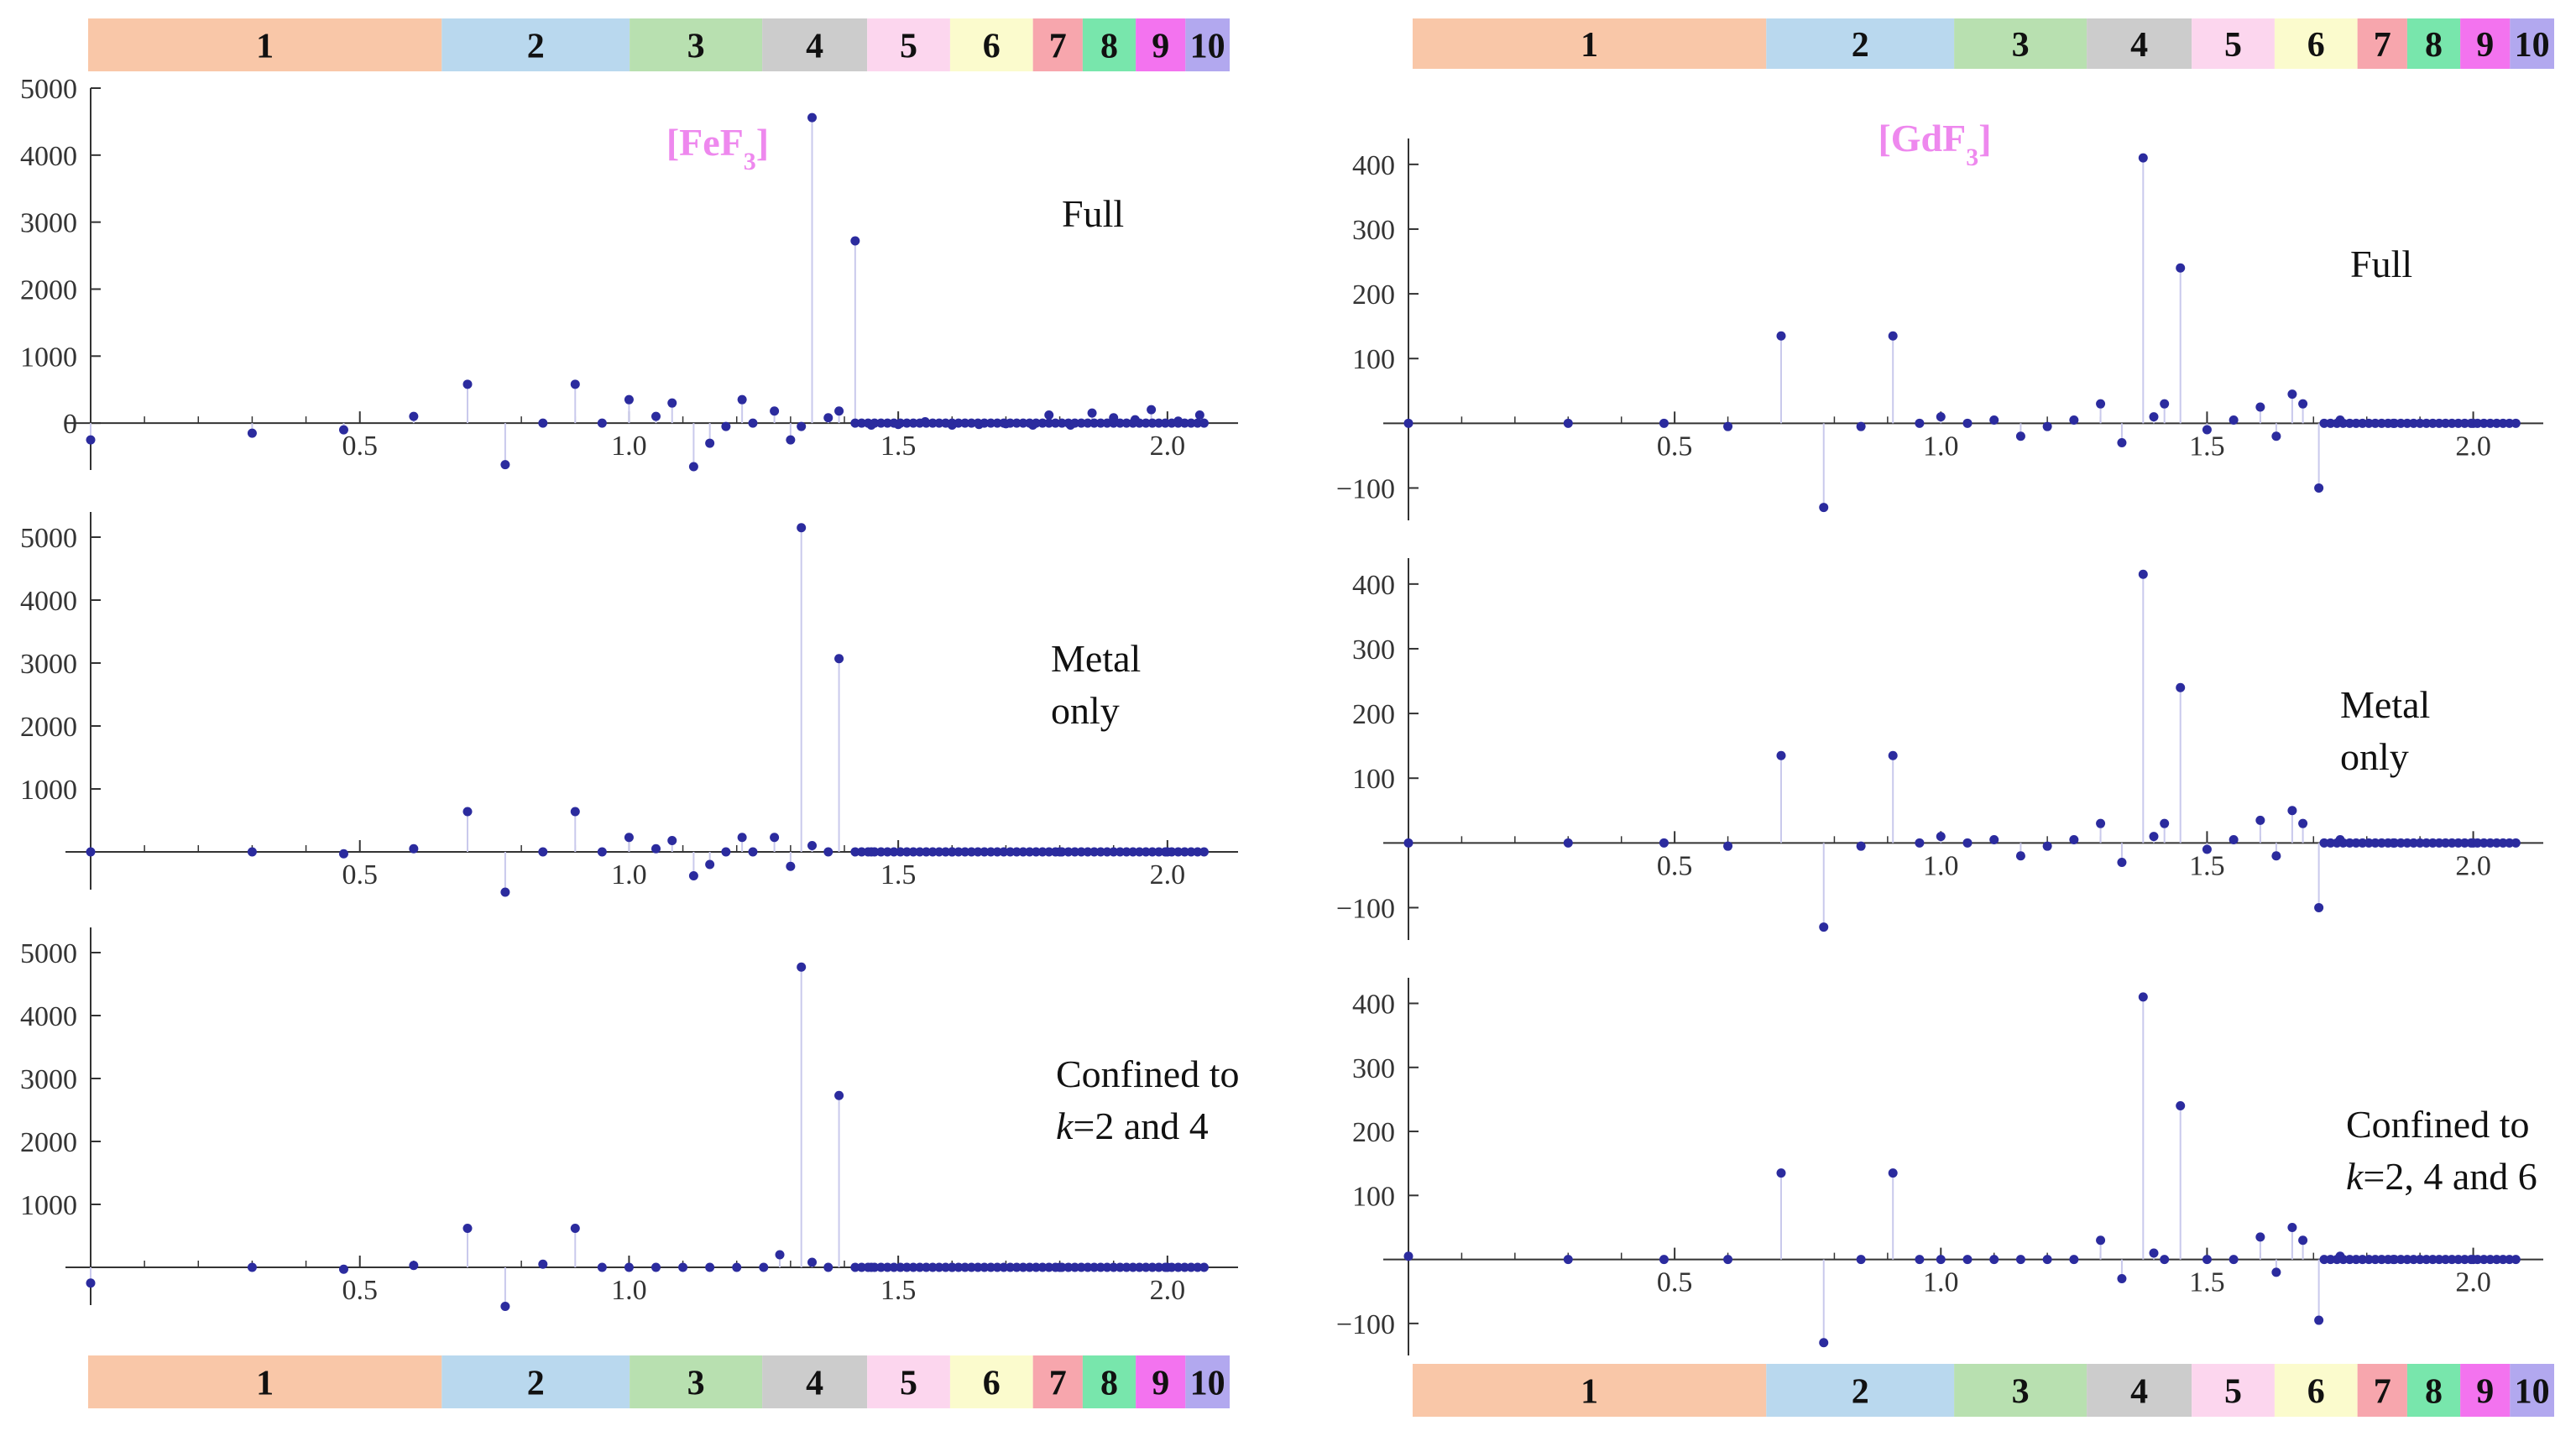 Image resolution: width=2576 pixels, height=1431 pixels. I want to click on panel-annotation: k=2 and 4, so click(1132, 1126).